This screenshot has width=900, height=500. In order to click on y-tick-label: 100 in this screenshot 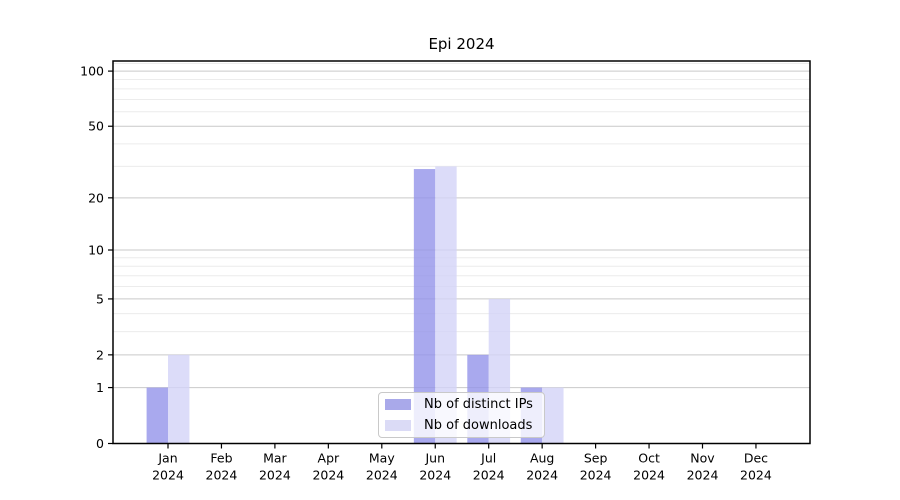, I will do `click(92, 71)`.